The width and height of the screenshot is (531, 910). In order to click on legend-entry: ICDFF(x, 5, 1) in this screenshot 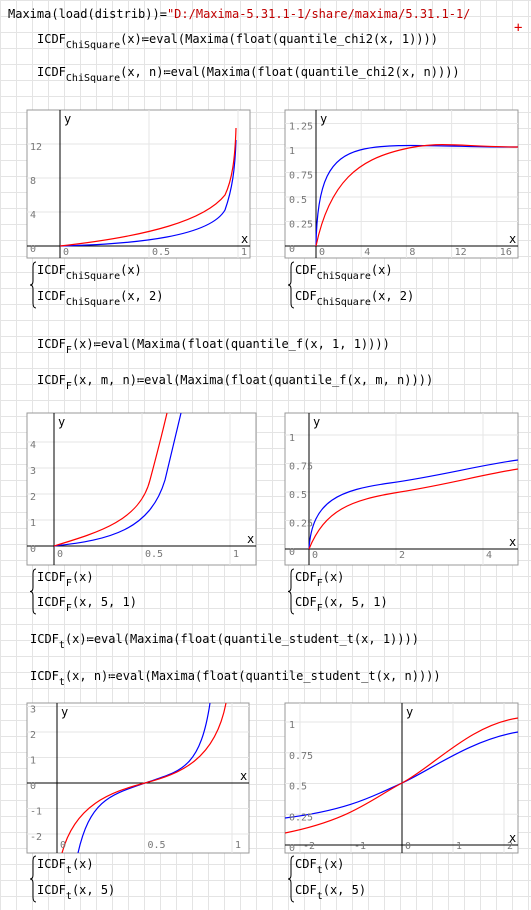, I will do `click(87, 604)`.